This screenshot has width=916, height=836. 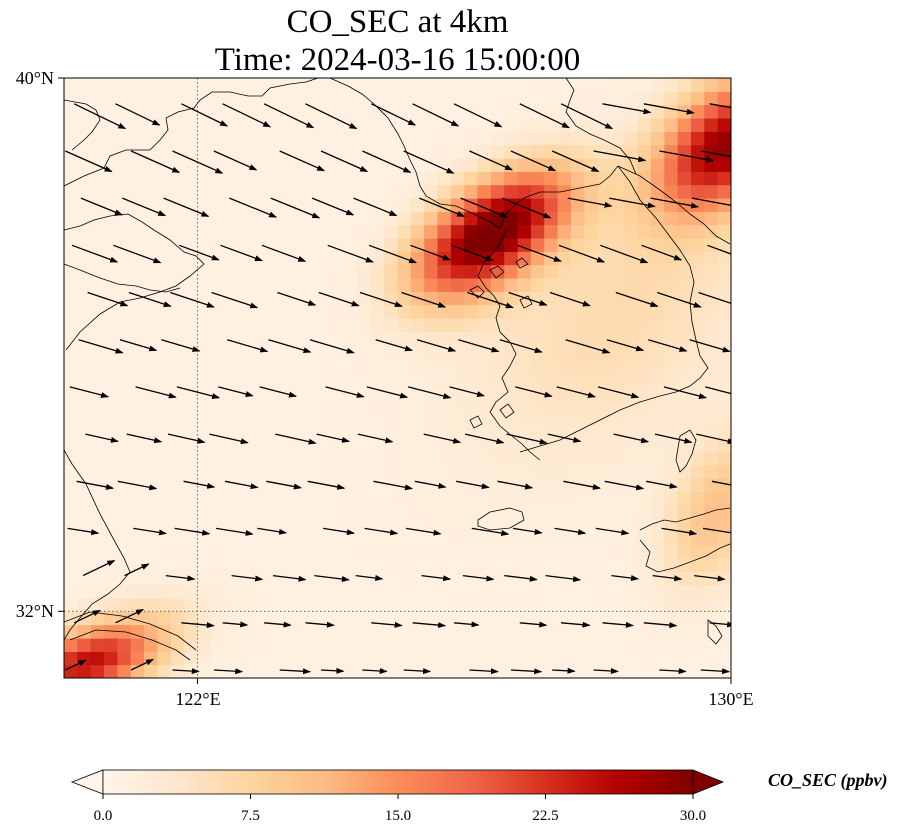 What do you see at coordinates (545, 816) in the screenshot?
I see `colorbar-tick-label: 22.5` at bounding box center [545, 816].